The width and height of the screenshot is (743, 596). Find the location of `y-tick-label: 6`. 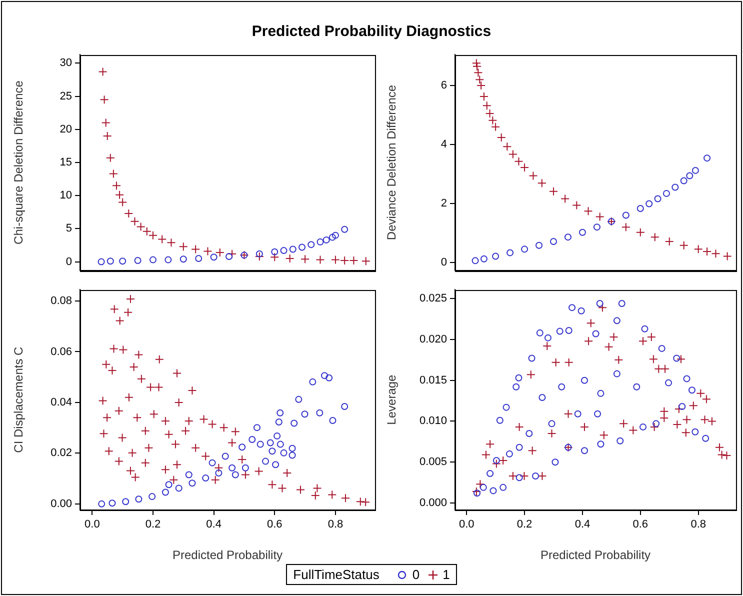

y-tick-label: 6 is located at coordinates (443, 86).